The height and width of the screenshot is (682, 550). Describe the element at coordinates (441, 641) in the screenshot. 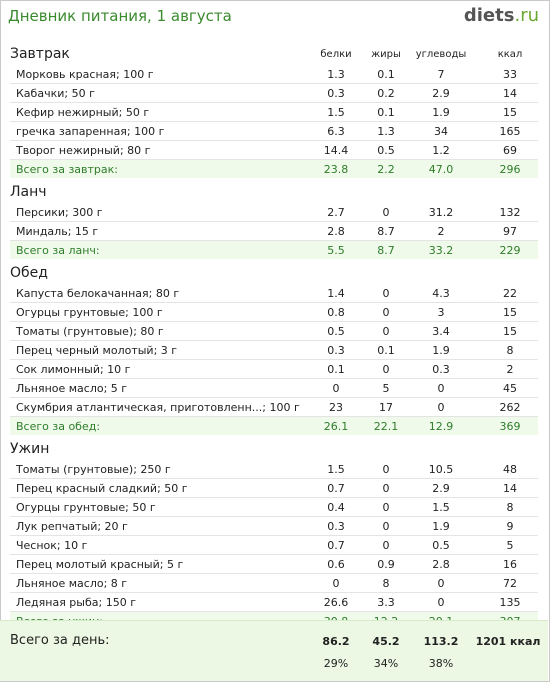

I see `day-total-carbs: 113.2` at that location.